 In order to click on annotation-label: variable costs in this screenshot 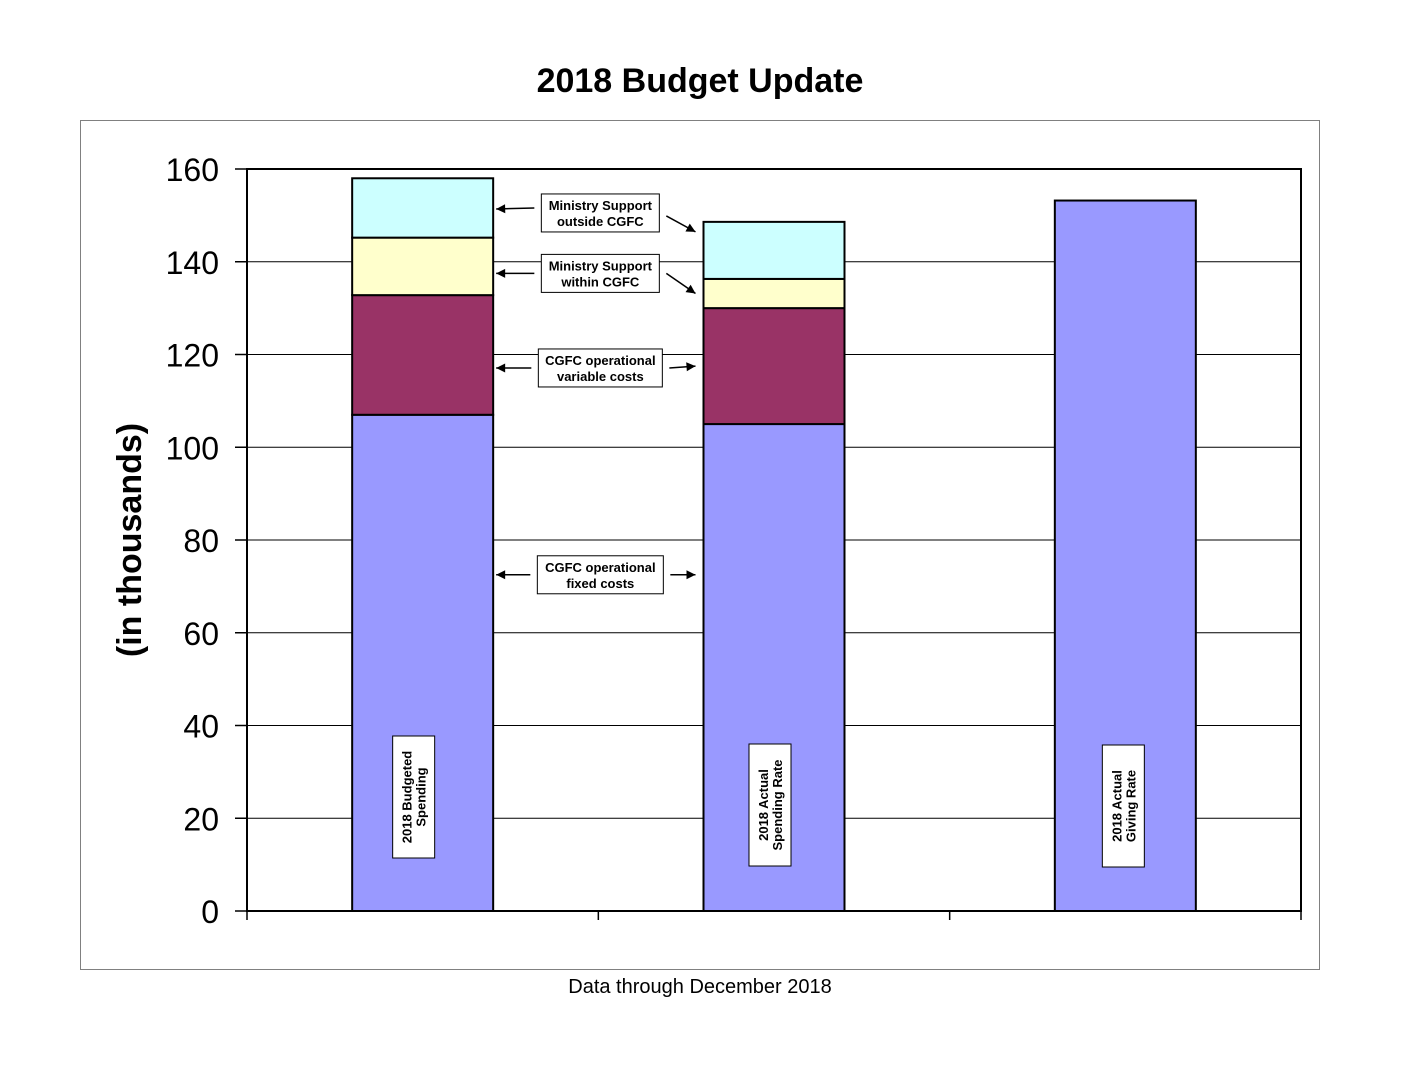, I will do `click(600, 376)`.